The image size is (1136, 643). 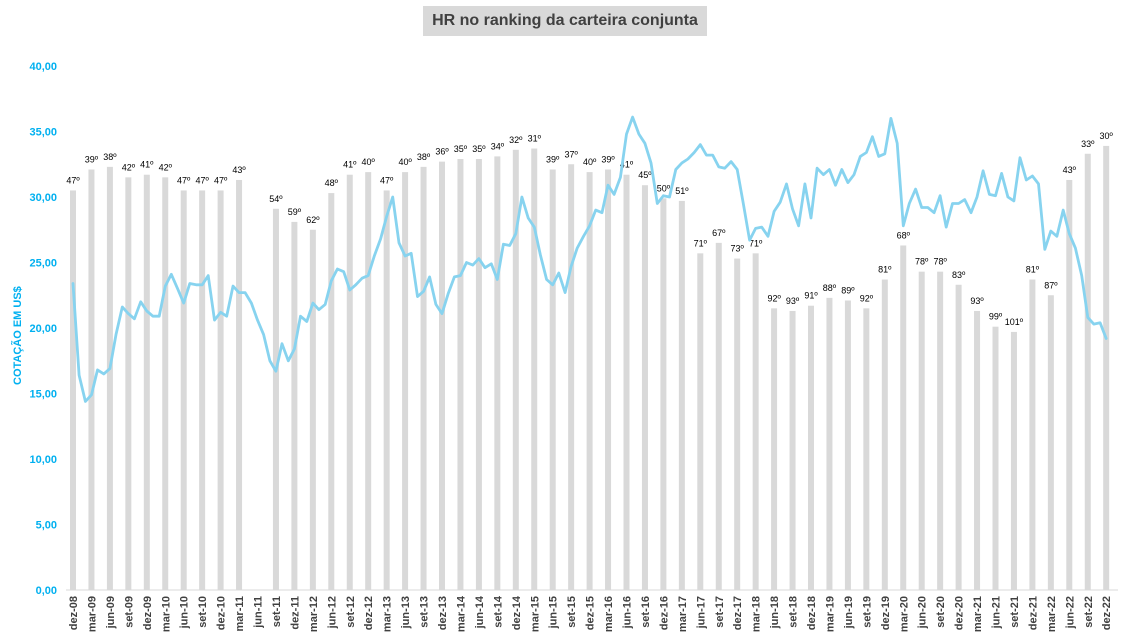 What do you see at coordinates (1107, 136) in the screenshot?
I see `bar-data-label: 30º` at bounding box center [1107, 136].